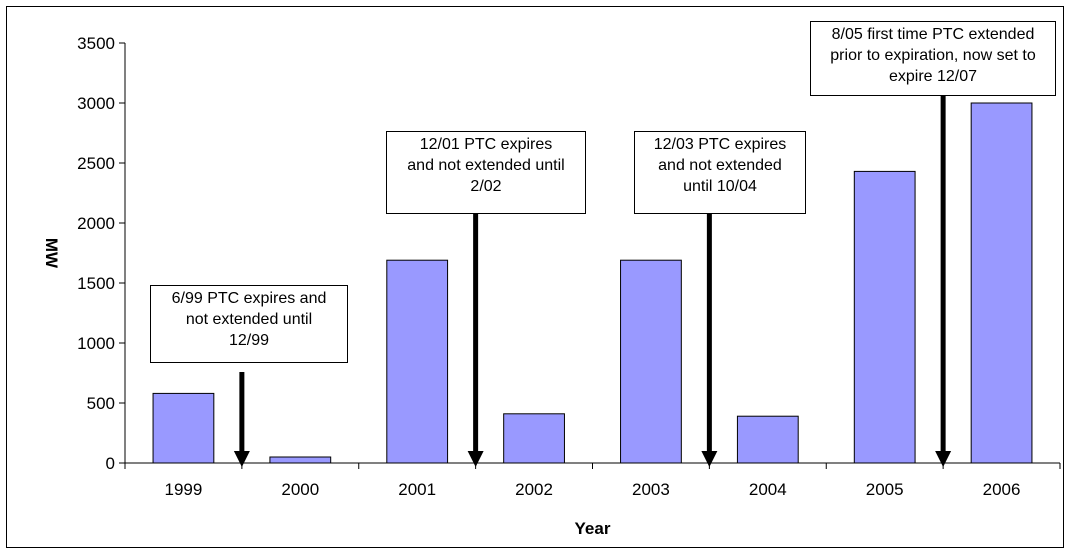 The height and width of the screenshot is (554, 1070). What do you see at coordinates (96, 163) in the screenshot?
I see `y-tick-label: 2500` at bounding box center [96, 163].